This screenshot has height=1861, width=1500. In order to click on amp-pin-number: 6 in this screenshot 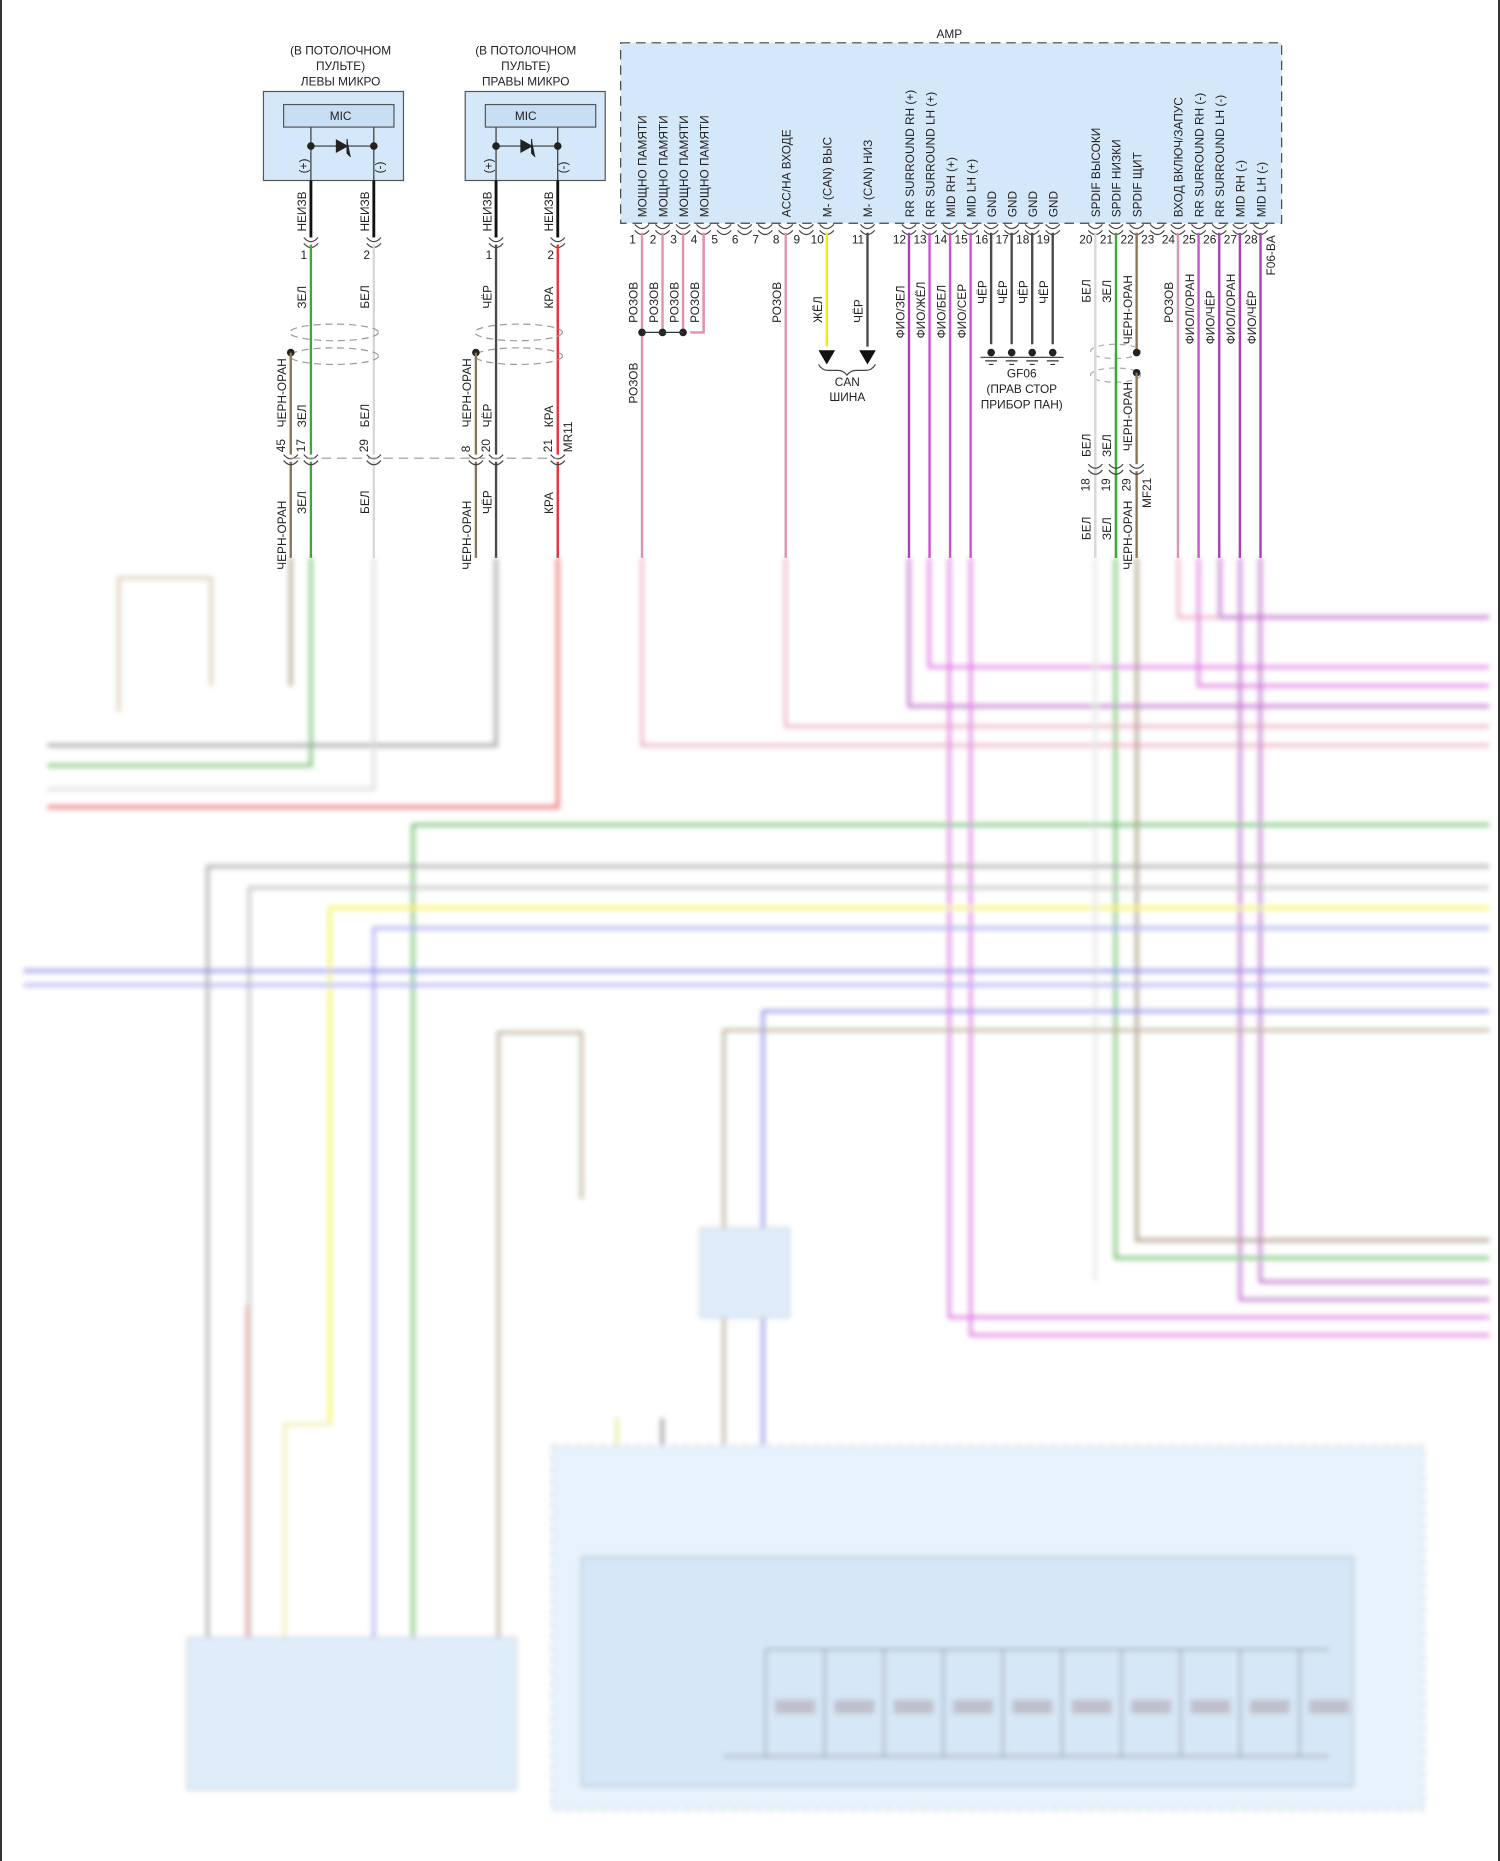, I will do `click(735, 239)`.